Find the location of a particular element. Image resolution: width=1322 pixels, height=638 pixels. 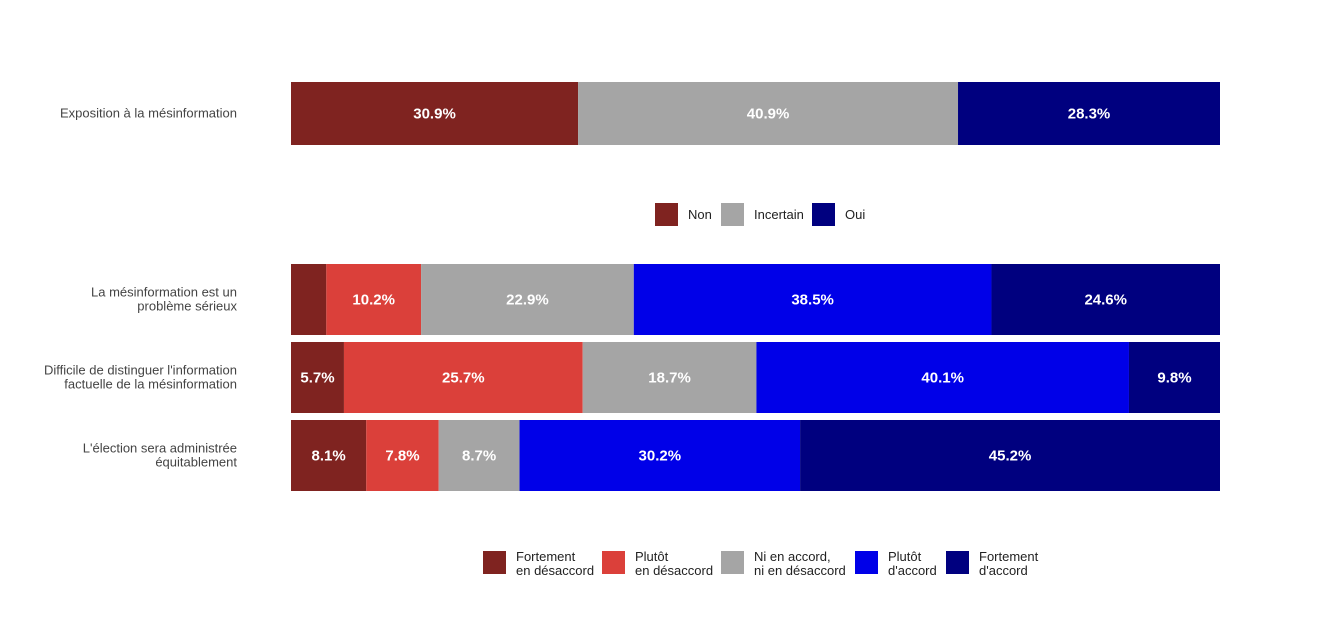

data-label-fortement-d-accord-3: 45.2% is located at coordinates (1010, 456).